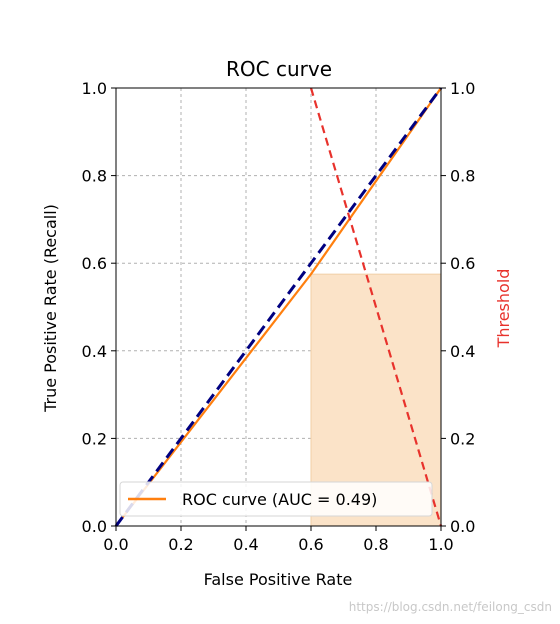  Describe the element at coordinates (462, 351) in the screenshot. I see `y2-tick-label: 0.4` at that location.